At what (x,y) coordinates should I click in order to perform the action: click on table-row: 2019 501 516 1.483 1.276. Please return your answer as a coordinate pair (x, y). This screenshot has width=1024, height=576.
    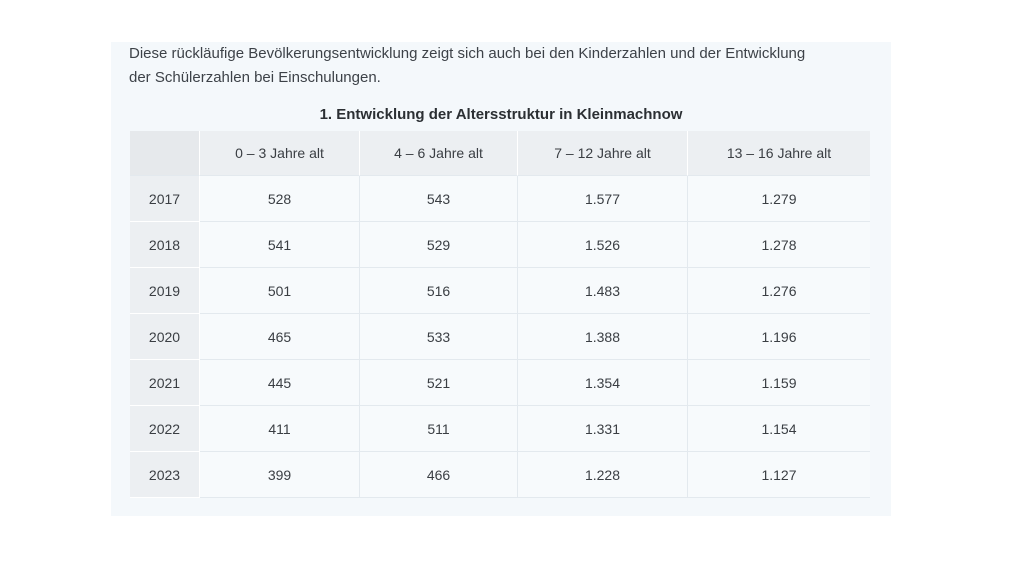
    Looking at the image, I should click on (500, 291).